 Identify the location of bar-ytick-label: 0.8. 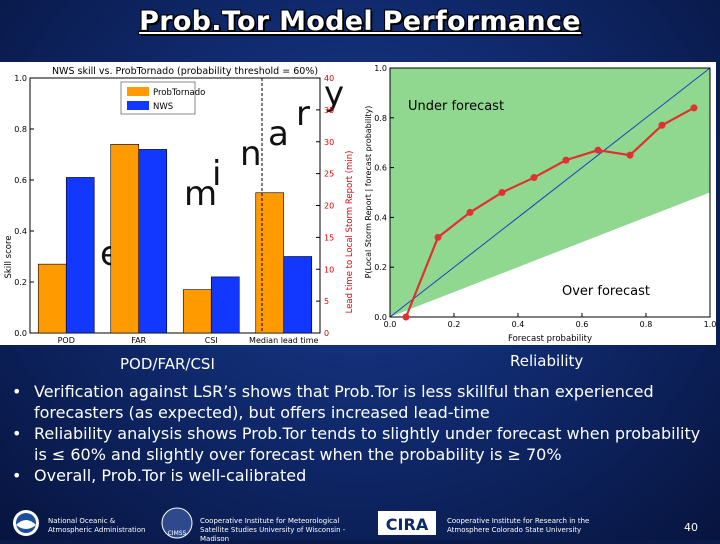
(20, 129).